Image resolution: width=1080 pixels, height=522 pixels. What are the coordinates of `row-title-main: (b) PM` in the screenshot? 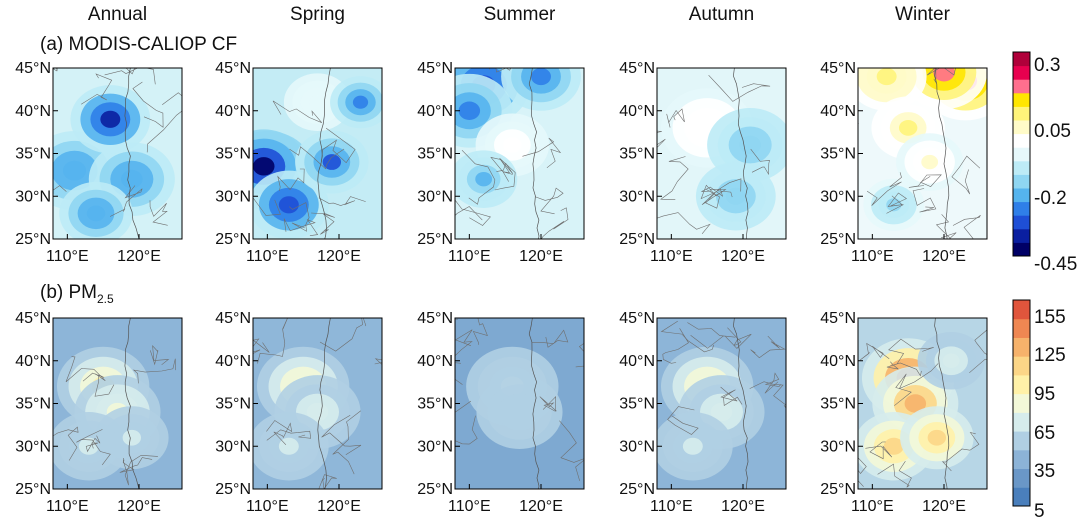 It's located at (68, 292).